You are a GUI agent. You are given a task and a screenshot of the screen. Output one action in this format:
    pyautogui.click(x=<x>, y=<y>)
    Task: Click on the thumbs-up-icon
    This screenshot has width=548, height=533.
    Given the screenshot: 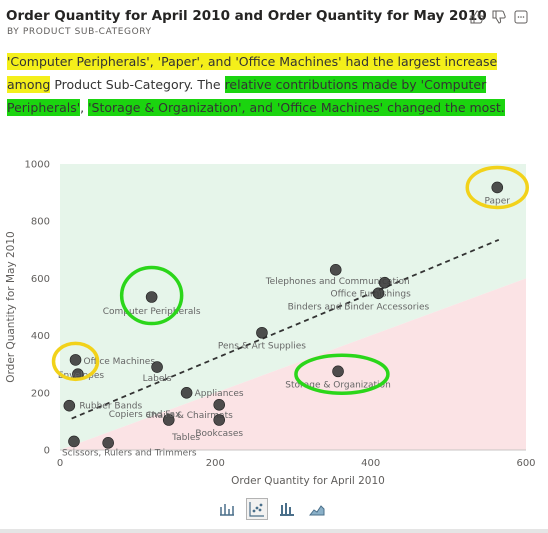 What is the action you would take?
    pyautogui.click(x=477, y=17)
    